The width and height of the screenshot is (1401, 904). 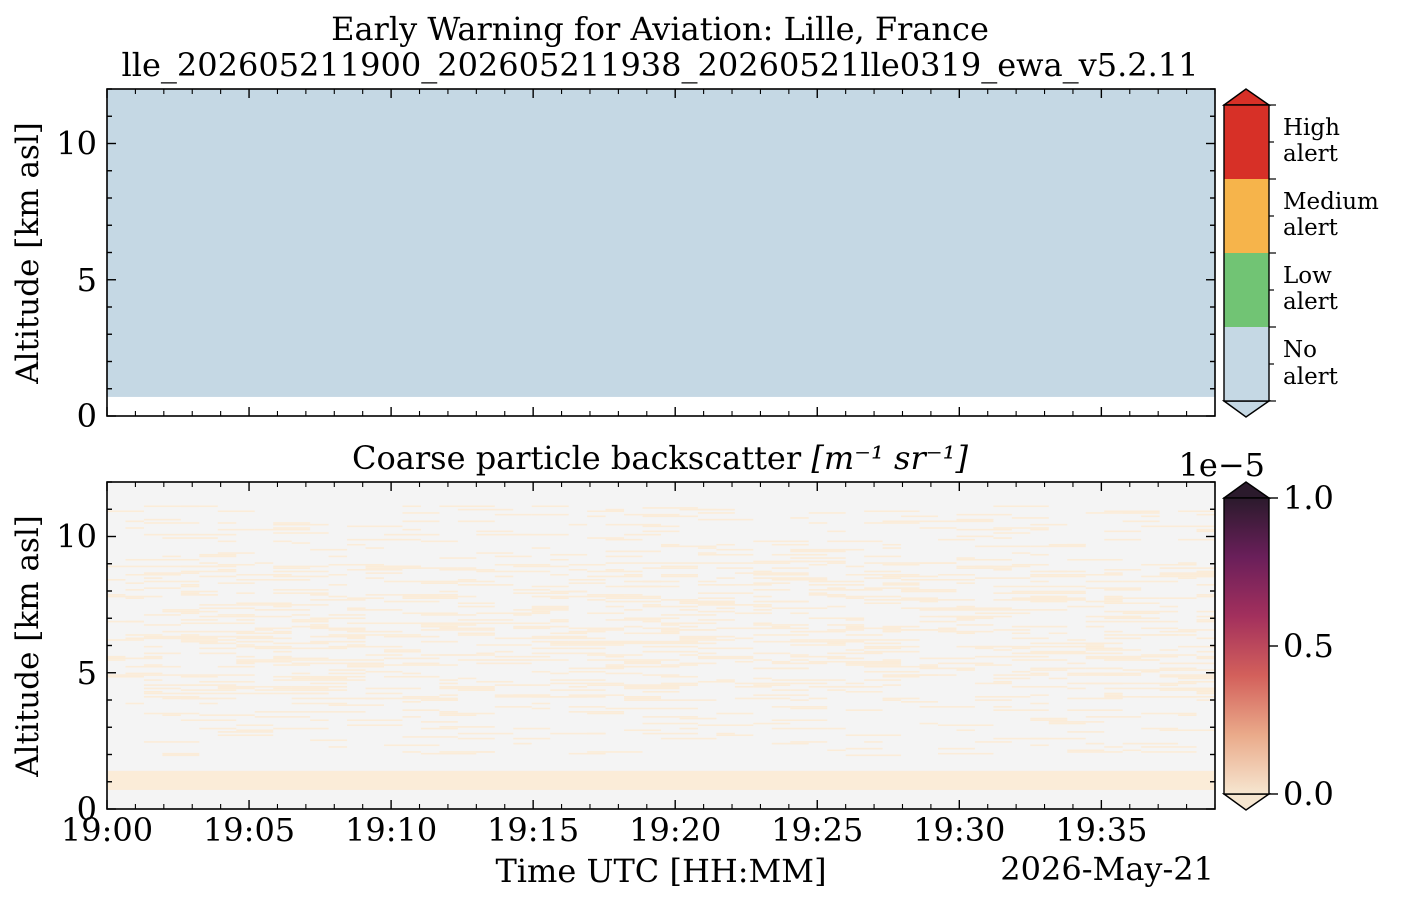 I want to click on backscatter-title-prefix: Coarse particle backscatter, so click(x=581, y=458).